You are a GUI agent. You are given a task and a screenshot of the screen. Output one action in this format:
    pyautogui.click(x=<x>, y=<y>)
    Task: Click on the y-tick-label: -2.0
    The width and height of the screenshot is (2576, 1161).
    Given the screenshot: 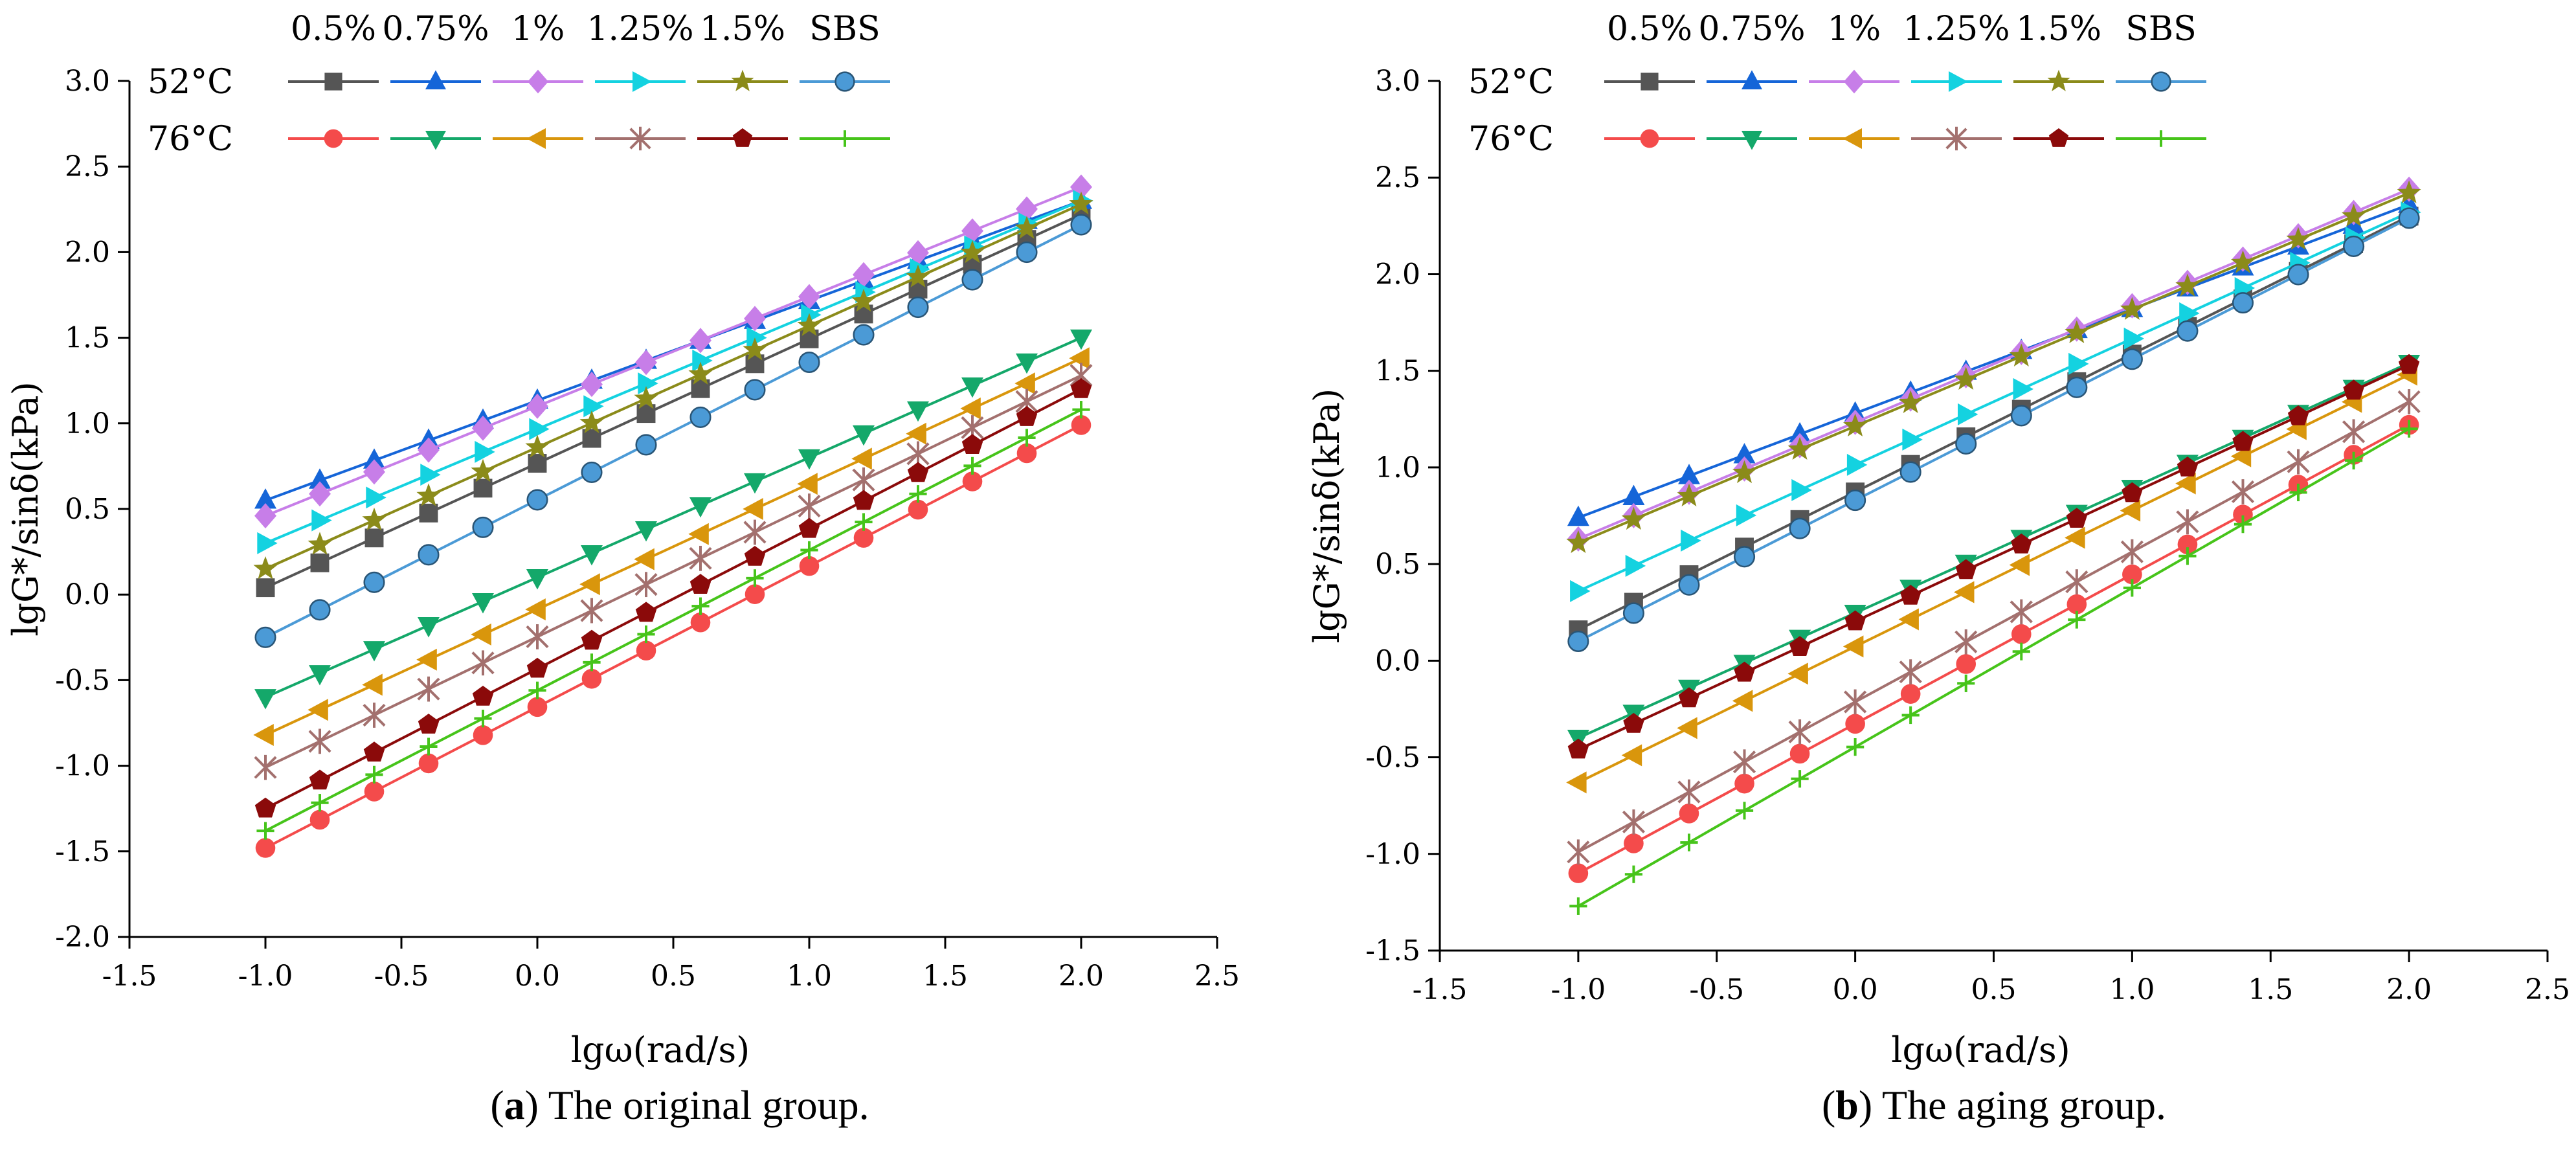 What is the action you would take?
    pyautogui.click(x=82, y=937)
    